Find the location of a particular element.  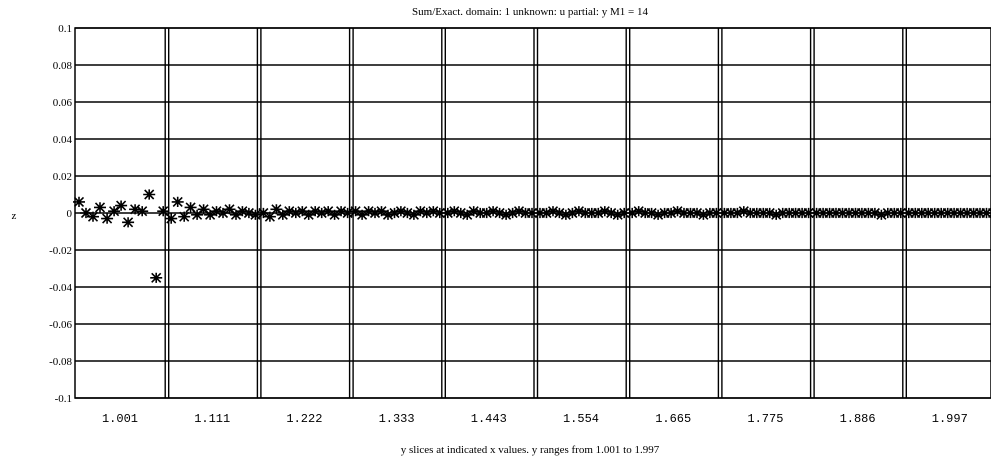

y-tick-label: -0.04 is located at coordinates (60, 288).